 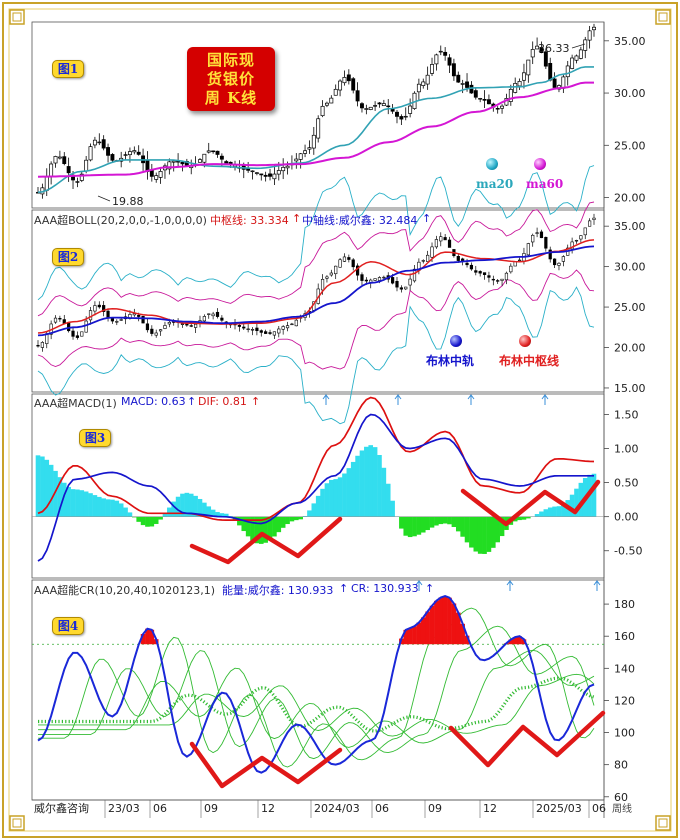 I want to click on ma60-line, so click(x=315, y=129).